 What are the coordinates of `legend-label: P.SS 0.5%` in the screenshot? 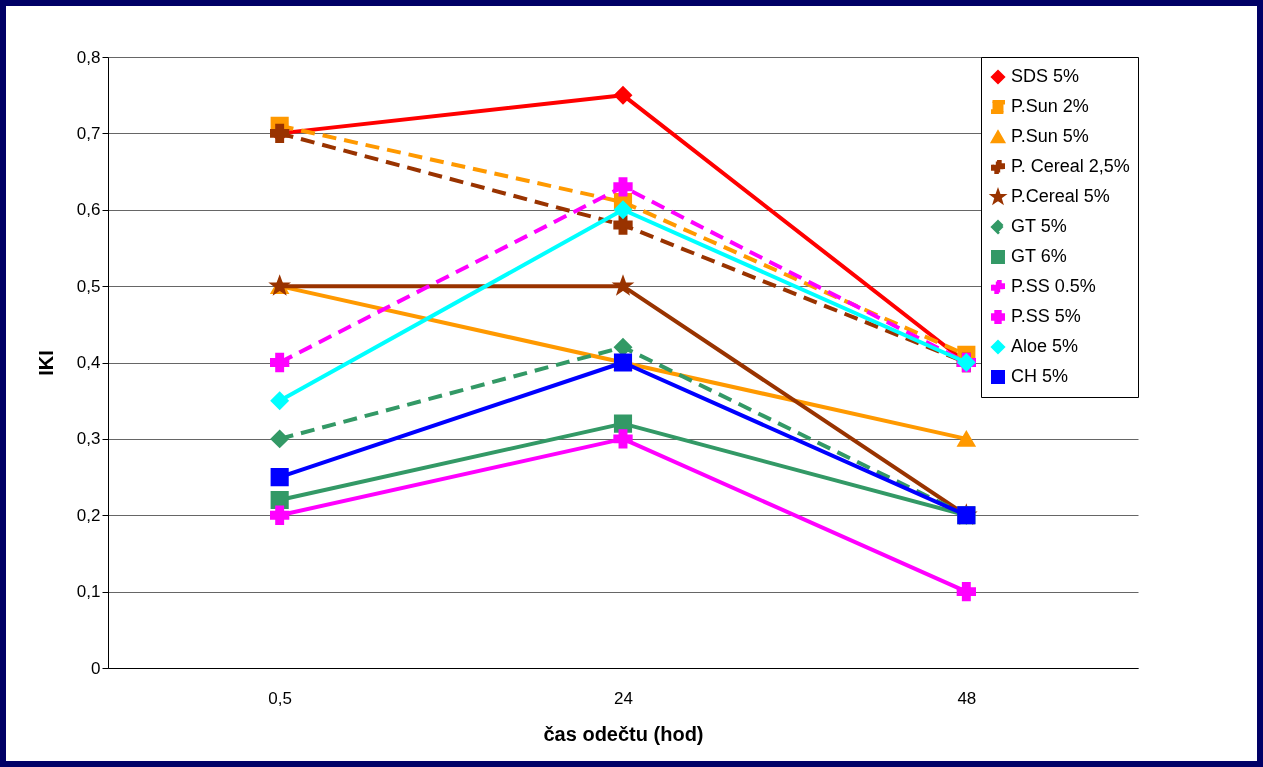 It's located at (1053, 286).